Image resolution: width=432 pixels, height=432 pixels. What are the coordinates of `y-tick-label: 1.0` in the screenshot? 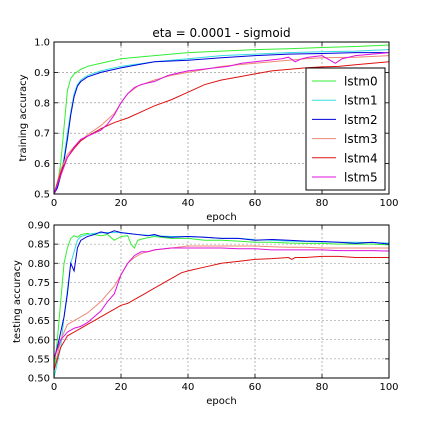 It's located at (42, 43).